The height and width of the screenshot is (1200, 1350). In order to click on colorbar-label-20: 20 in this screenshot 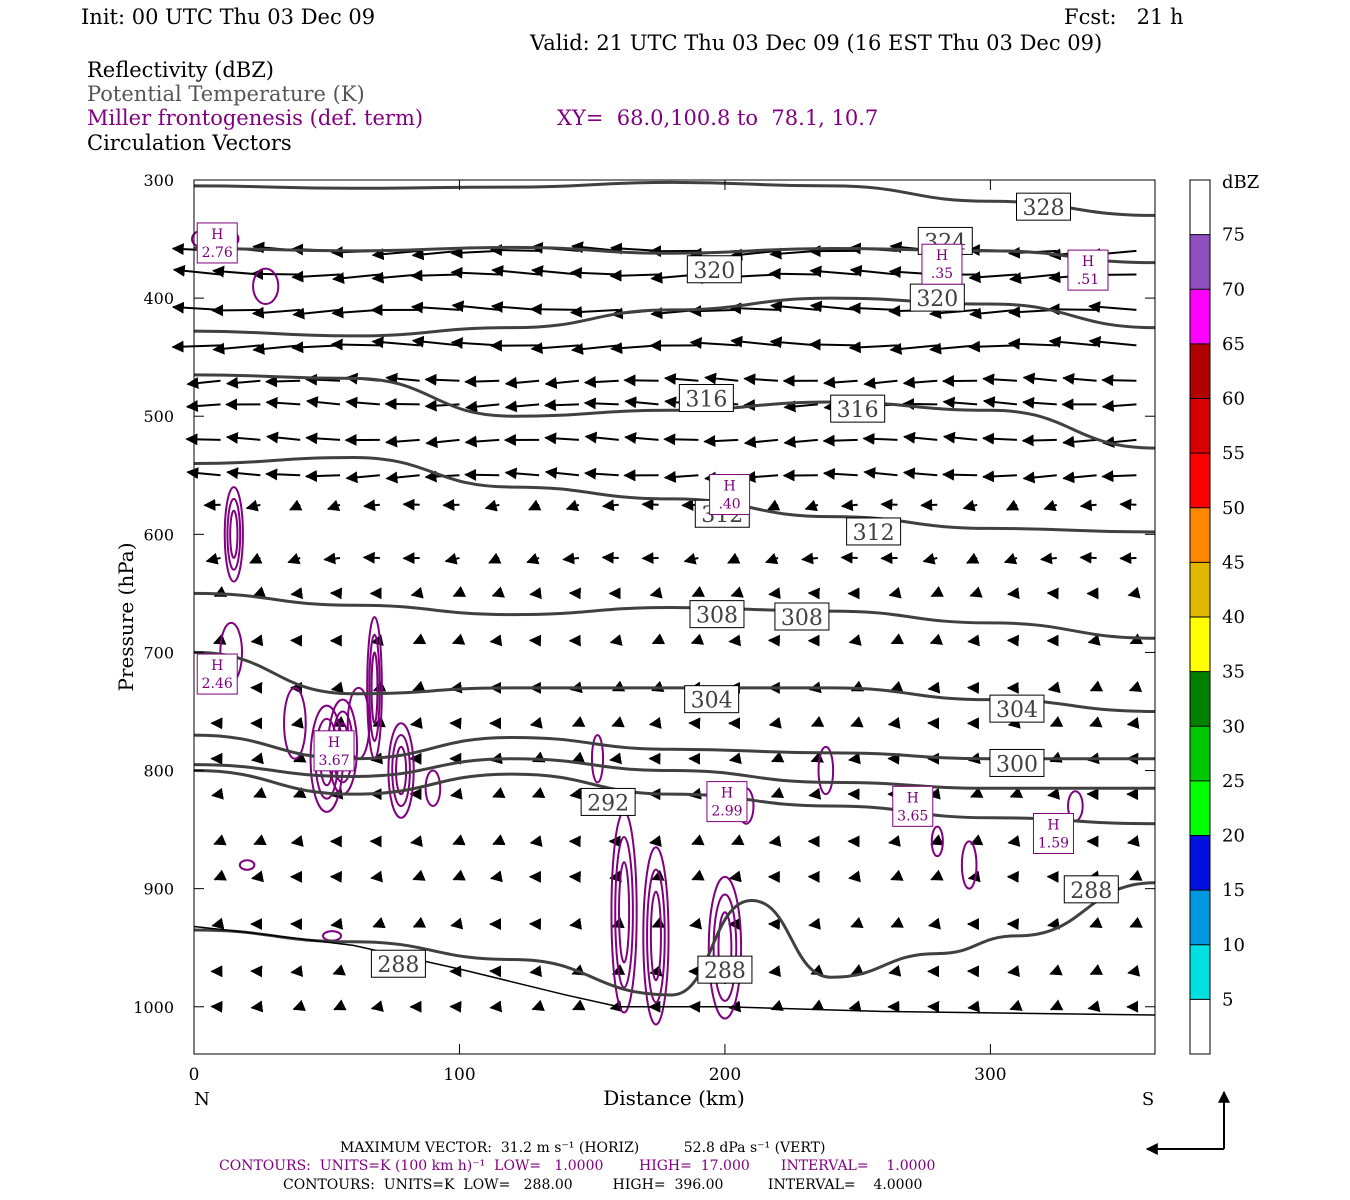, I will do `click(1233, 836)`.